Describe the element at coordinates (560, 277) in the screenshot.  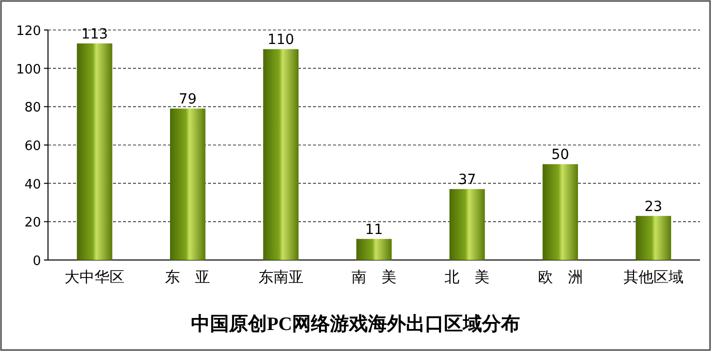
I see `x-tick-label: 欧 洲` at that location.